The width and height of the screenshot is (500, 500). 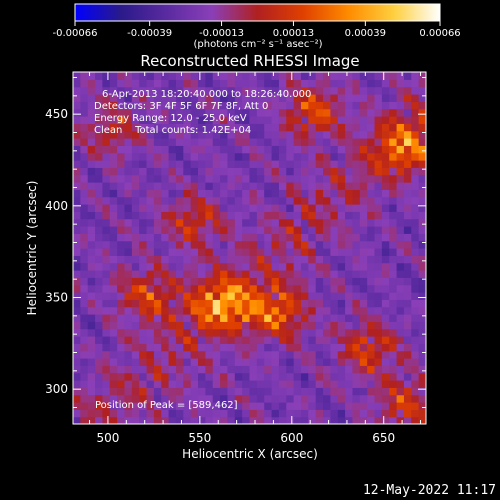 What do you see at coordinates (32, 248) in the screenshot?
I see `y-axis-label: Heliocentric Y (arcsec)` at bounding box center [32, 248].